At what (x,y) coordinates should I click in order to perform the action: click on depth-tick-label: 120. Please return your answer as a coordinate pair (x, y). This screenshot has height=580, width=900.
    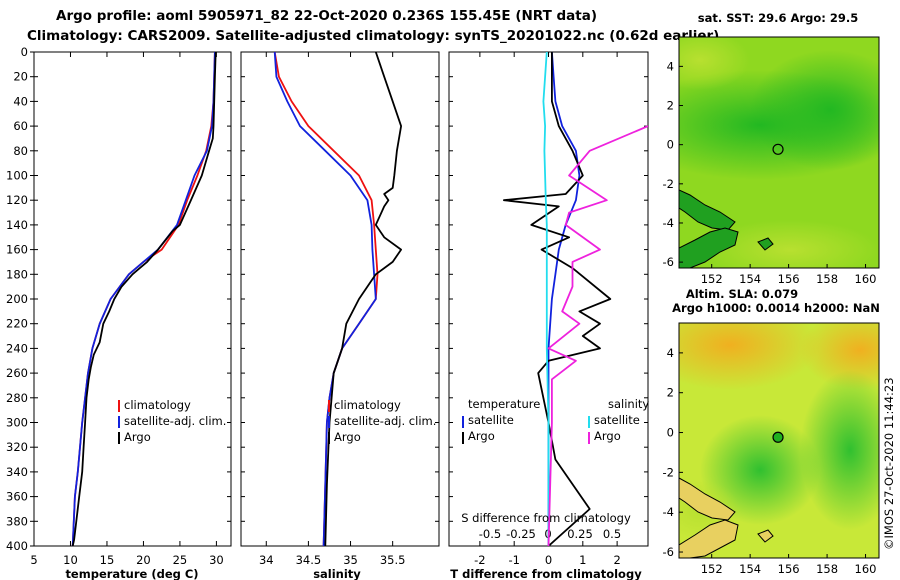
    Looking at the image, I should click on (17, 200).